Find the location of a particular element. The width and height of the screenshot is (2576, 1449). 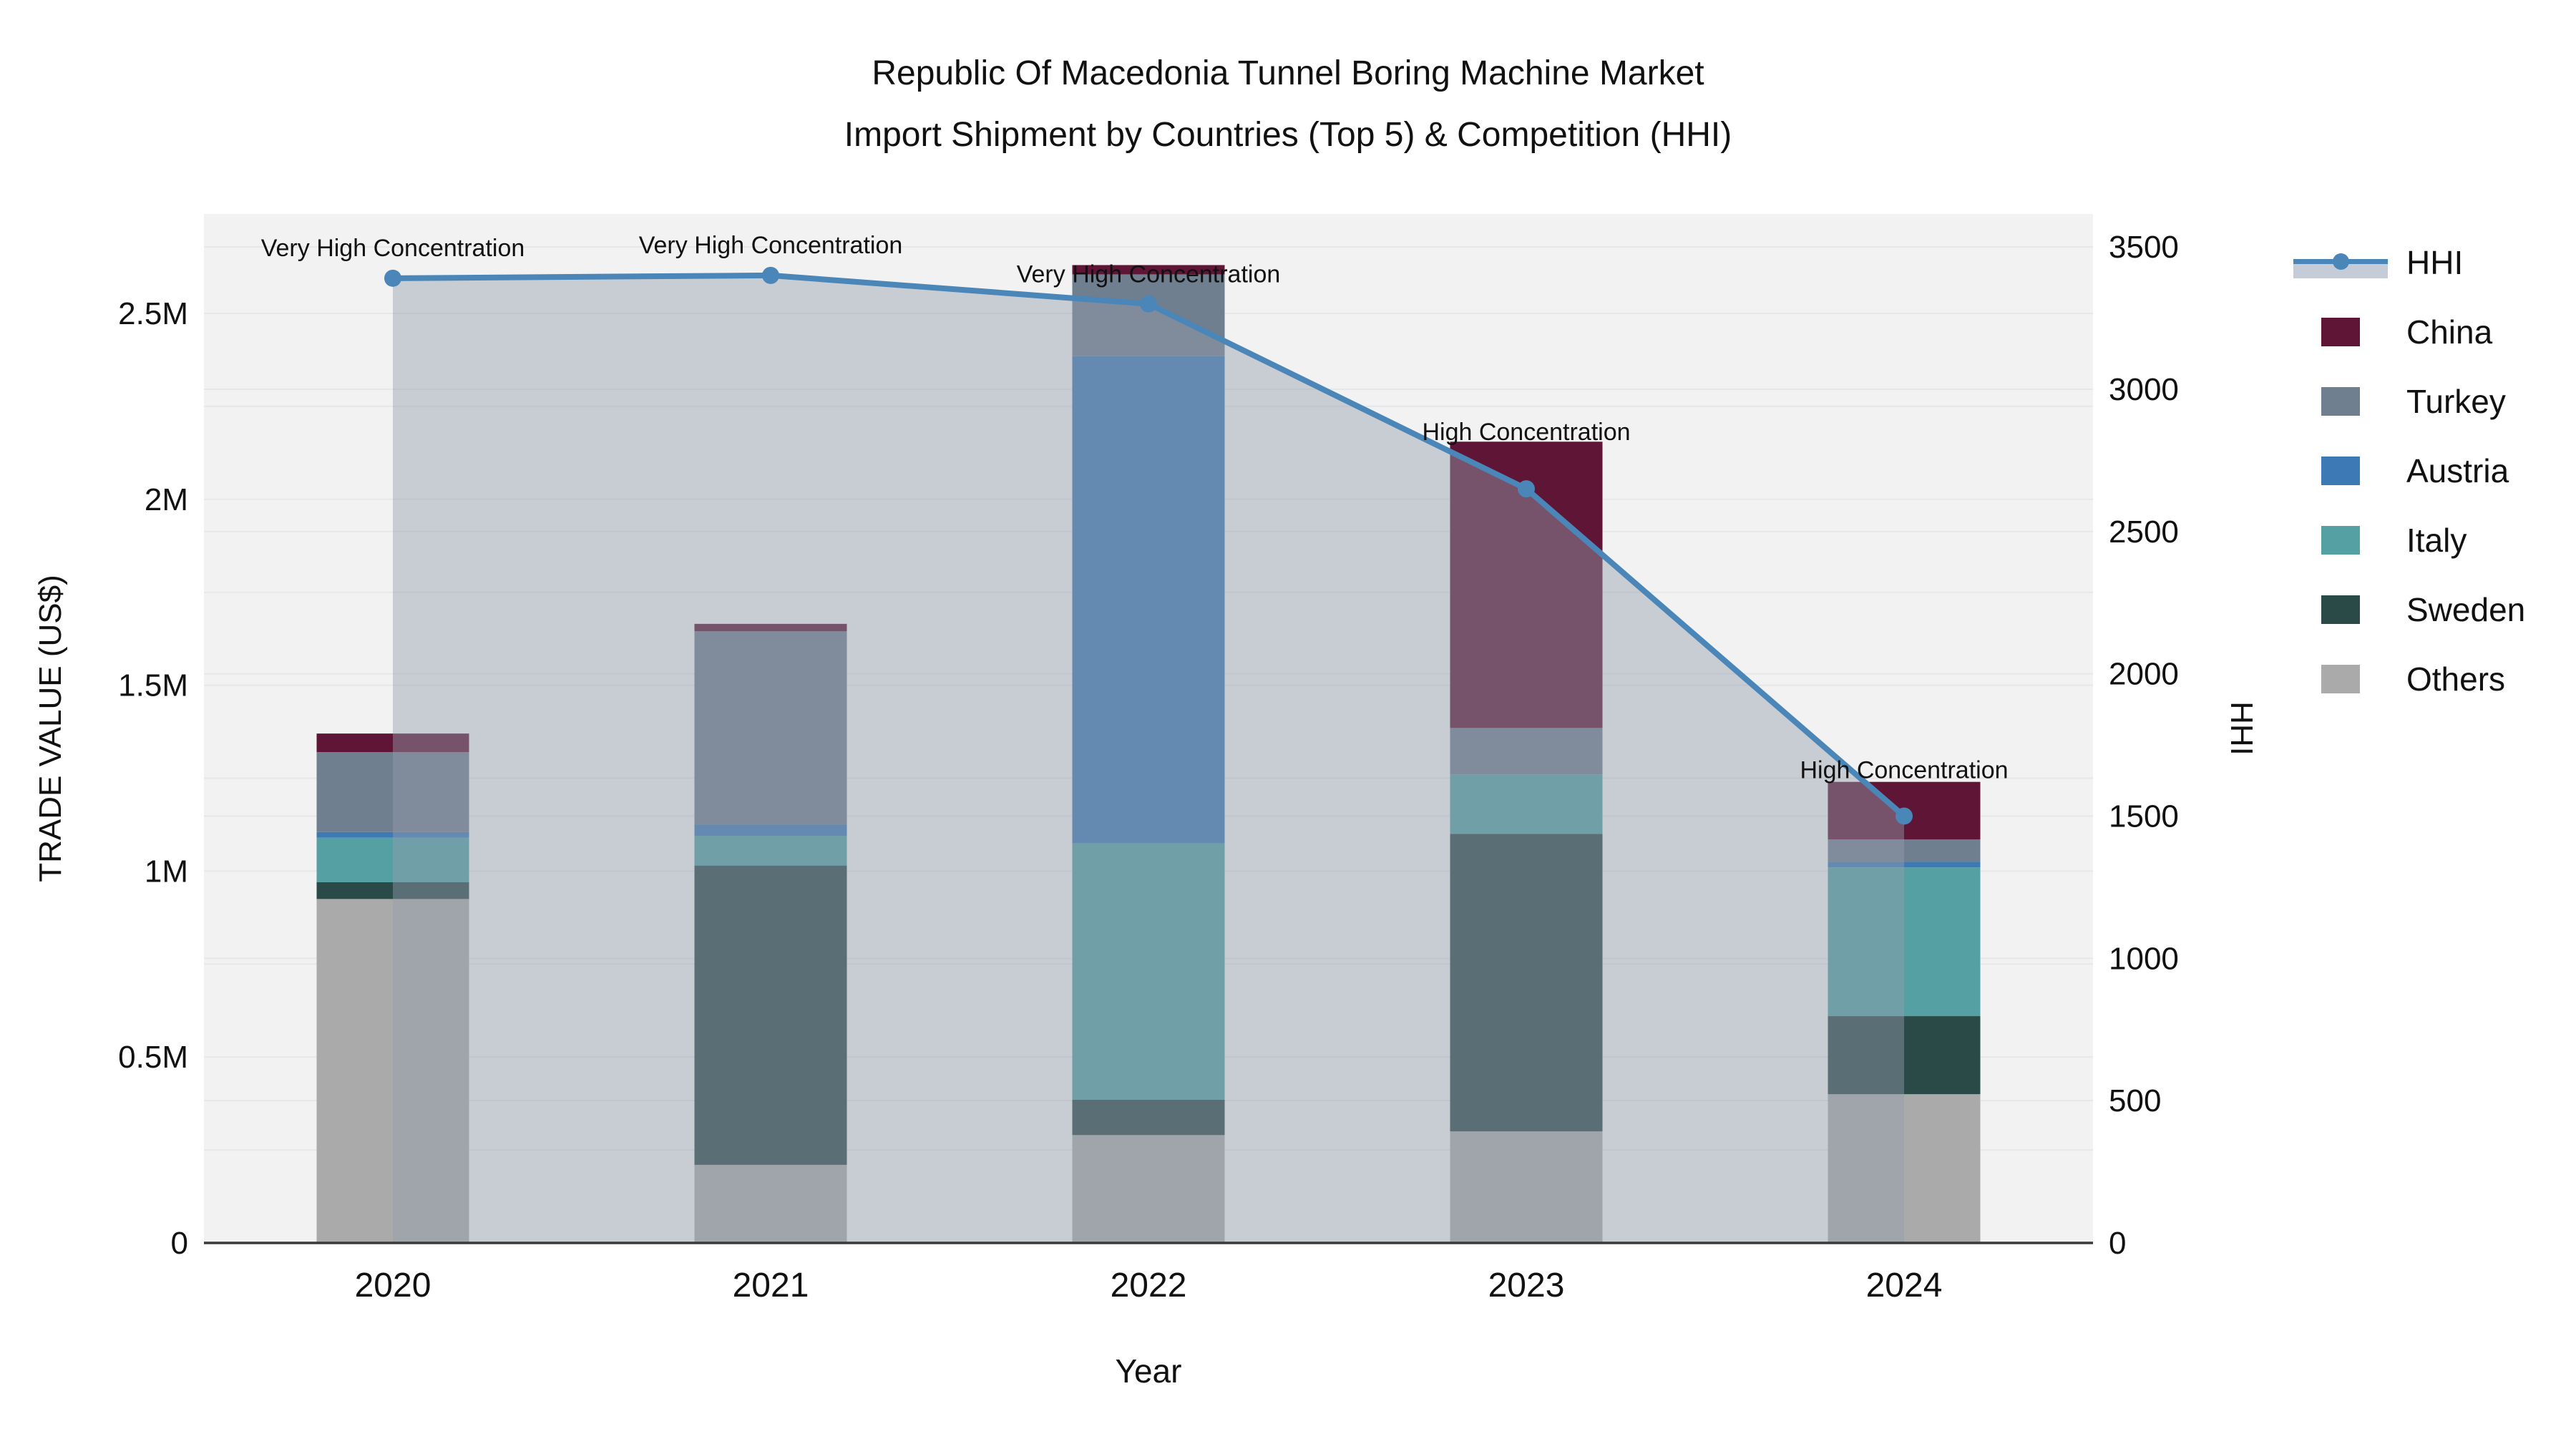

bar-segment-italy-2020 is located at coordinates (392, 859).